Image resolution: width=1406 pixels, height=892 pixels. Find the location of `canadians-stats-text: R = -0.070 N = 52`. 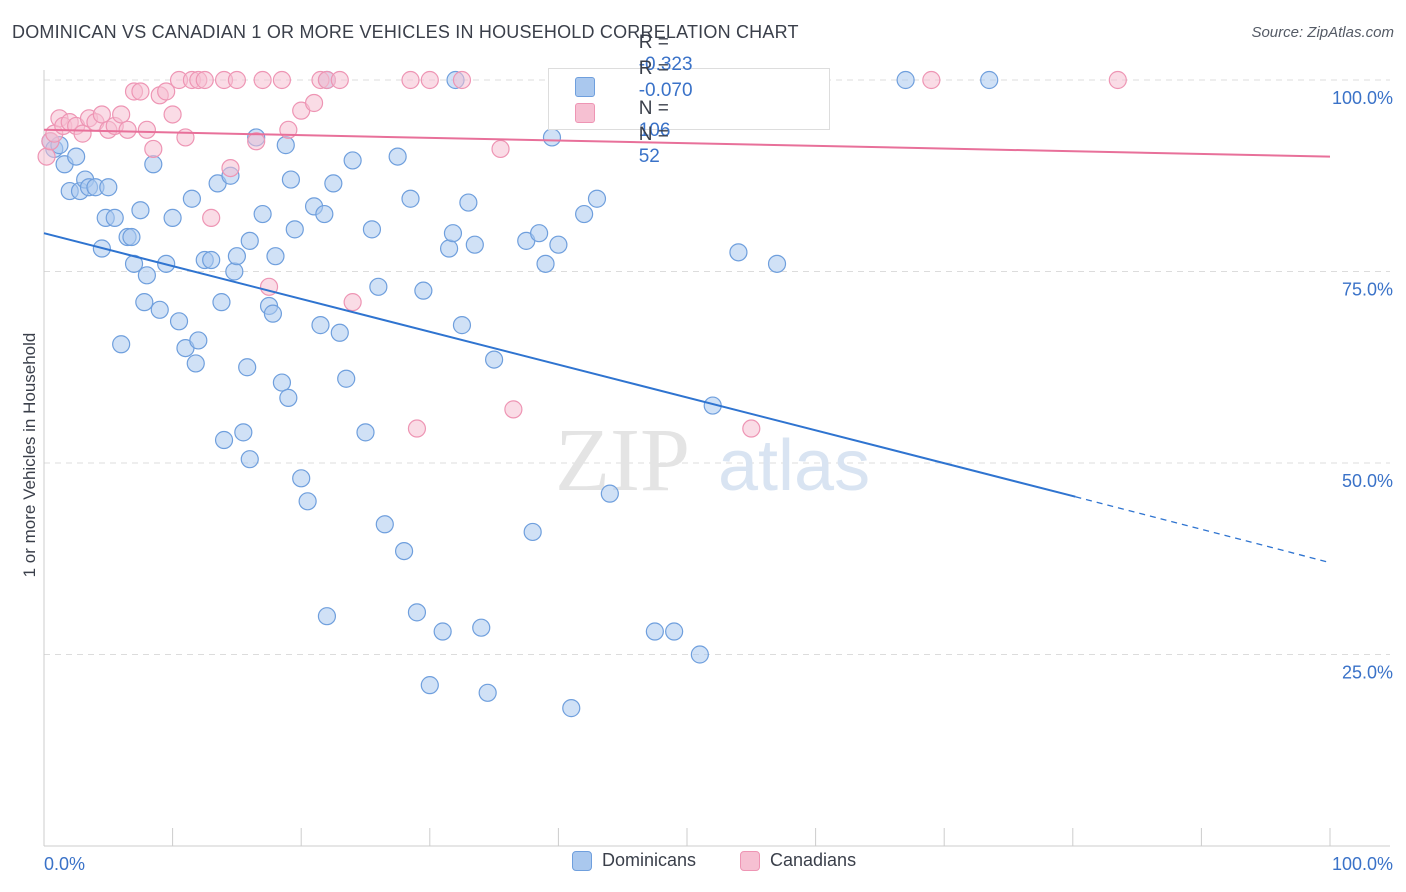

canadians-stats-text: R = -0.070 N = 52 is located at coordinates (650, 113).